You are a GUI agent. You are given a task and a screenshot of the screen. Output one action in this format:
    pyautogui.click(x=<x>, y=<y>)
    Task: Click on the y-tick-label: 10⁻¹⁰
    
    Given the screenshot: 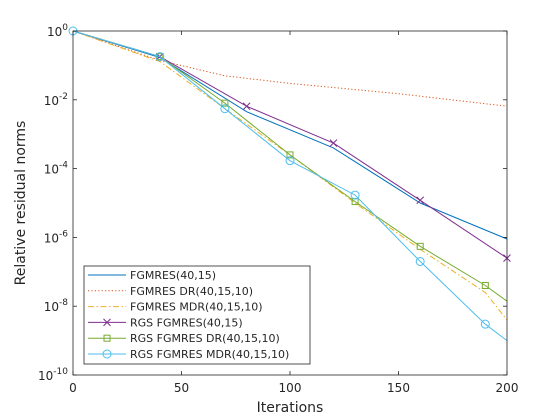 What is the action you would take?
    pyautogui.click(x=53, y=375)
    